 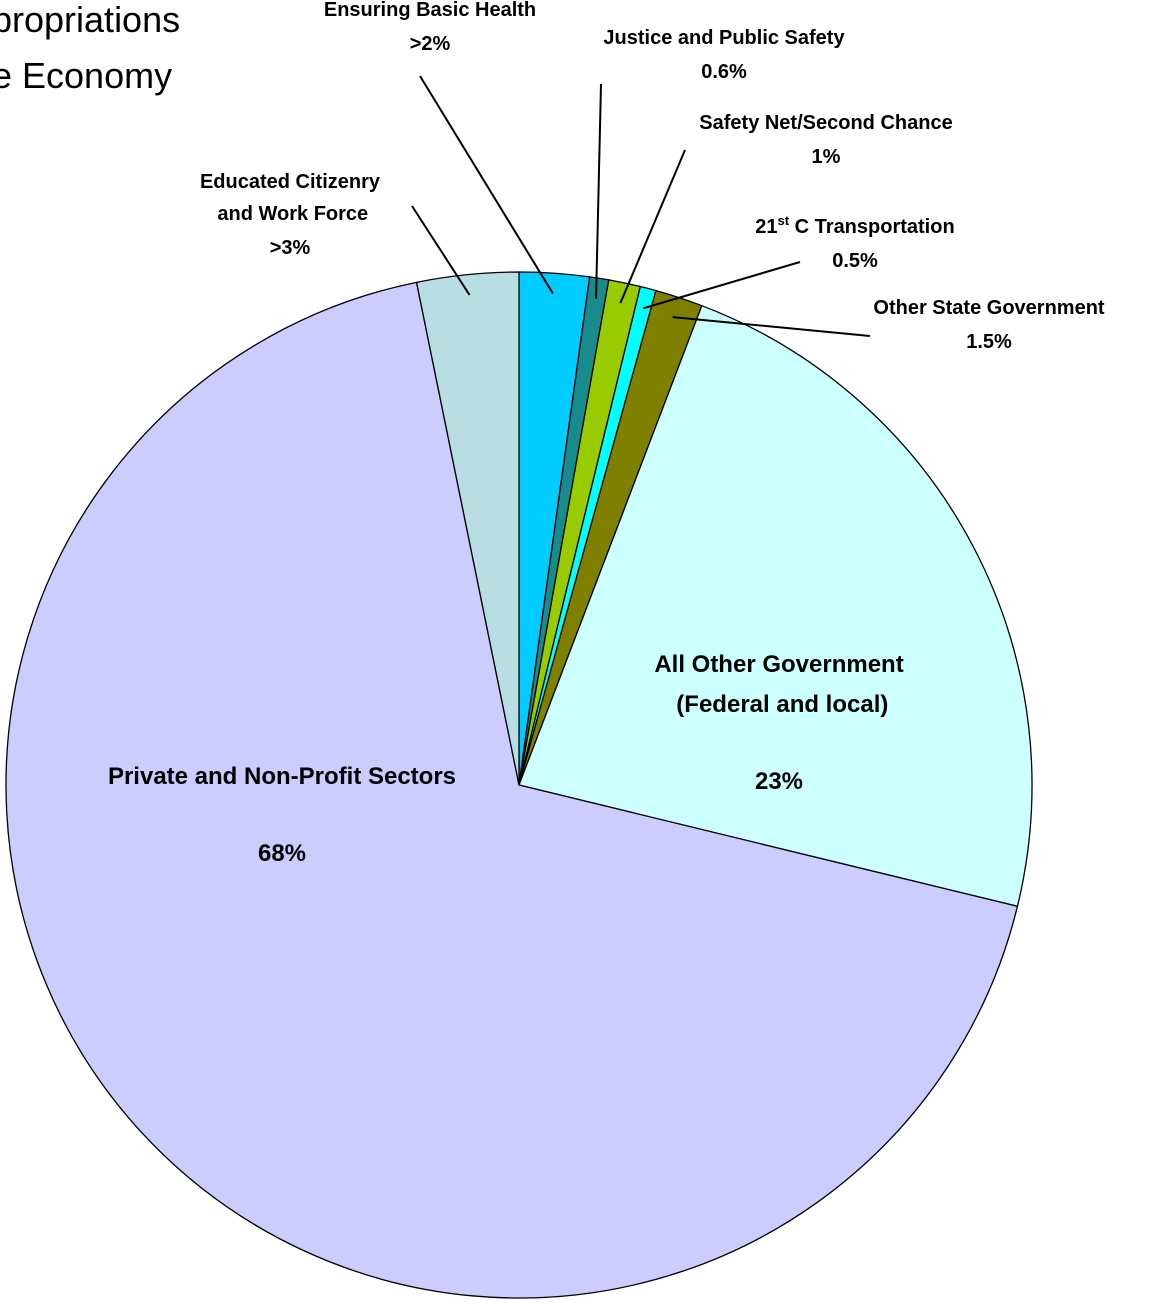 I want to click on value-label: 0.6%, so click(x=724, y=72).